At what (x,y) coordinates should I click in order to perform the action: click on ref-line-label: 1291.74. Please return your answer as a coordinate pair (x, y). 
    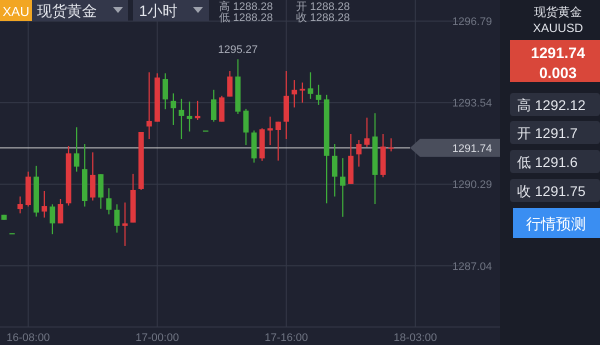
    Looking at the image, I should click on (472, 148).